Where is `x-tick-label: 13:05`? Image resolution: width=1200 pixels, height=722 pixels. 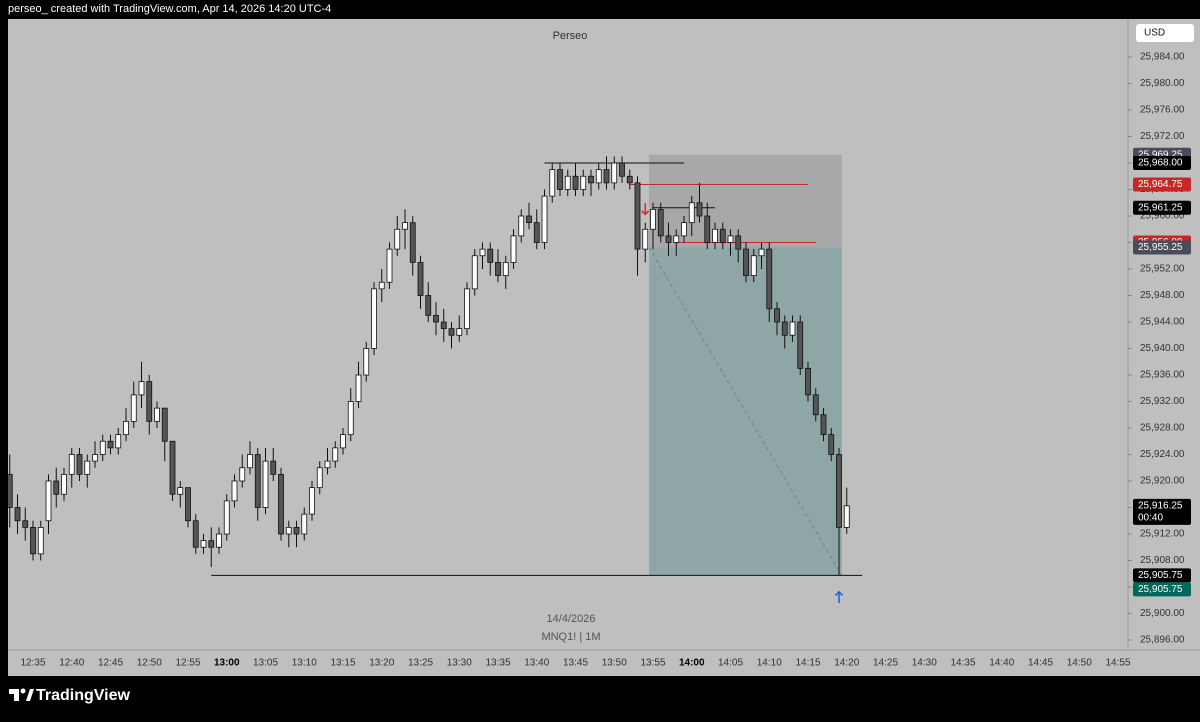
x-tick-label: 13:05 is located at coordinates (265, 663).